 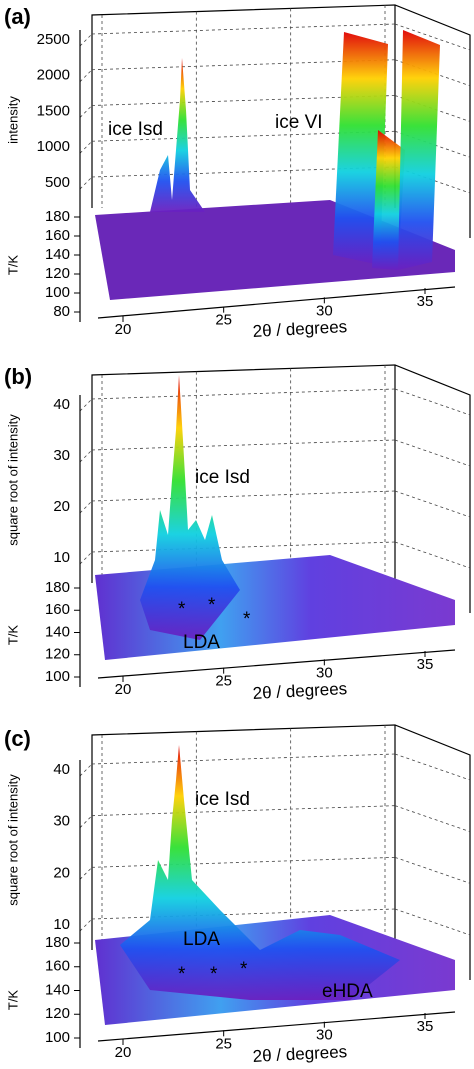 What do you see at coordinates (347, 991) in the screenshot?
I see `annotation: eHDA` at bounding box center [347, 991].